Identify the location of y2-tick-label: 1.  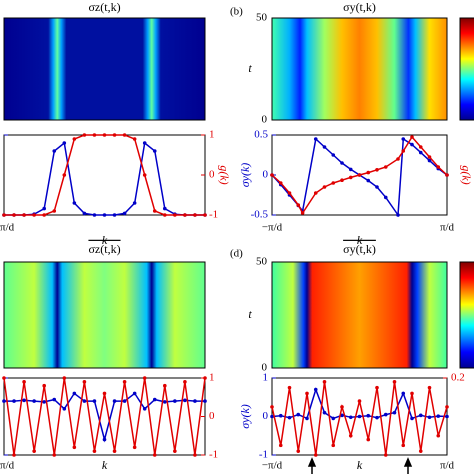
(212, 378).